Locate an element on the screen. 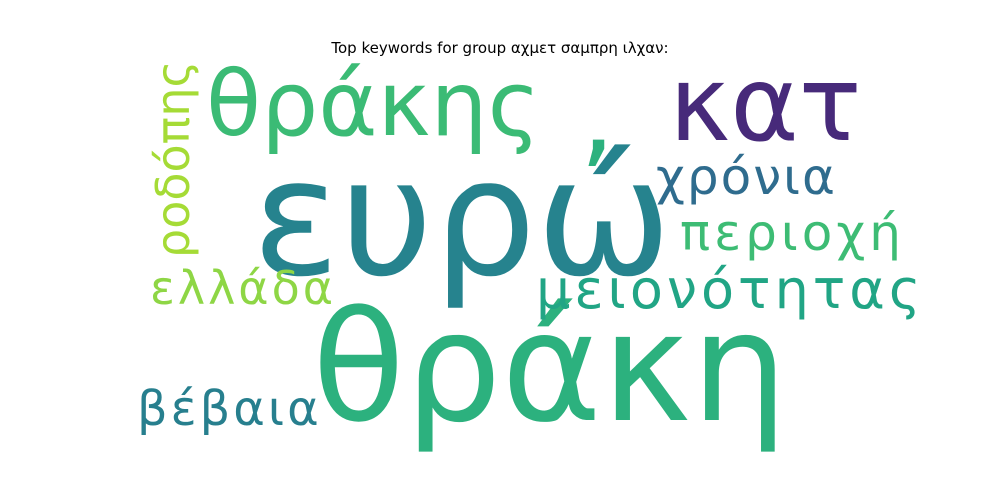 The width and height of the screenshot is (1000, 500). word-xronia: χρόνια is located at coordinates (747, 177).